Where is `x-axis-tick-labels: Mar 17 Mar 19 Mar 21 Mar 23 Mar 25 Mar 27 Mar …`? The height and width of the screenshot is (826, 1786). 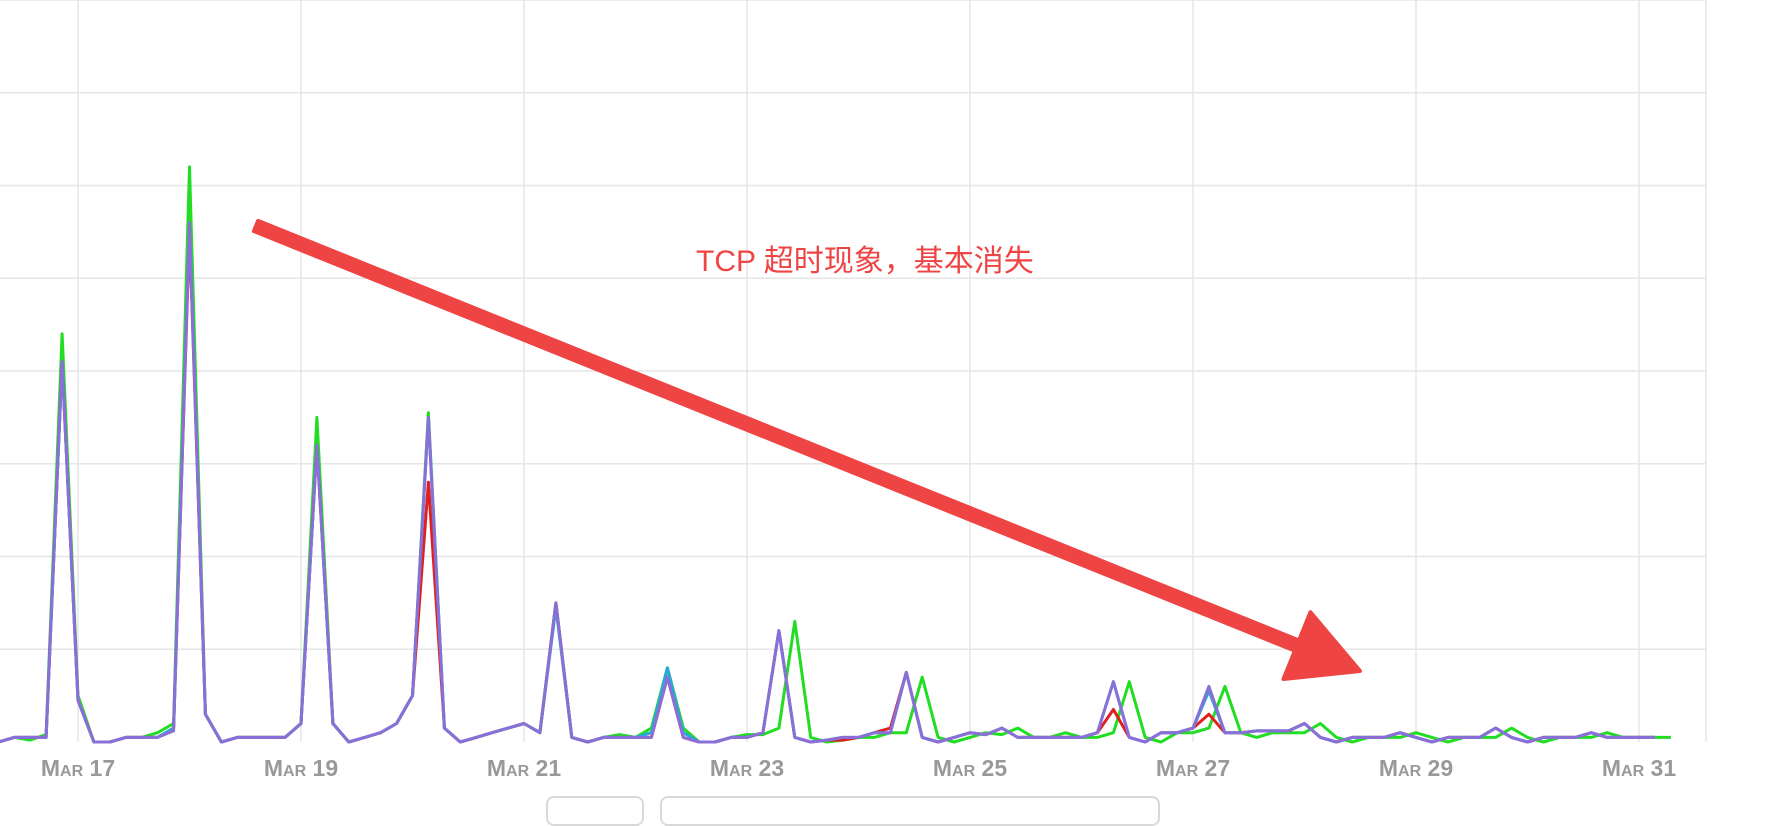 x-axis-tick-labels: Mar 17 Mar 19 Mar 21 Mar 23 Mar 25 Mar 27 Mar … is located at coordinates (858, 768).